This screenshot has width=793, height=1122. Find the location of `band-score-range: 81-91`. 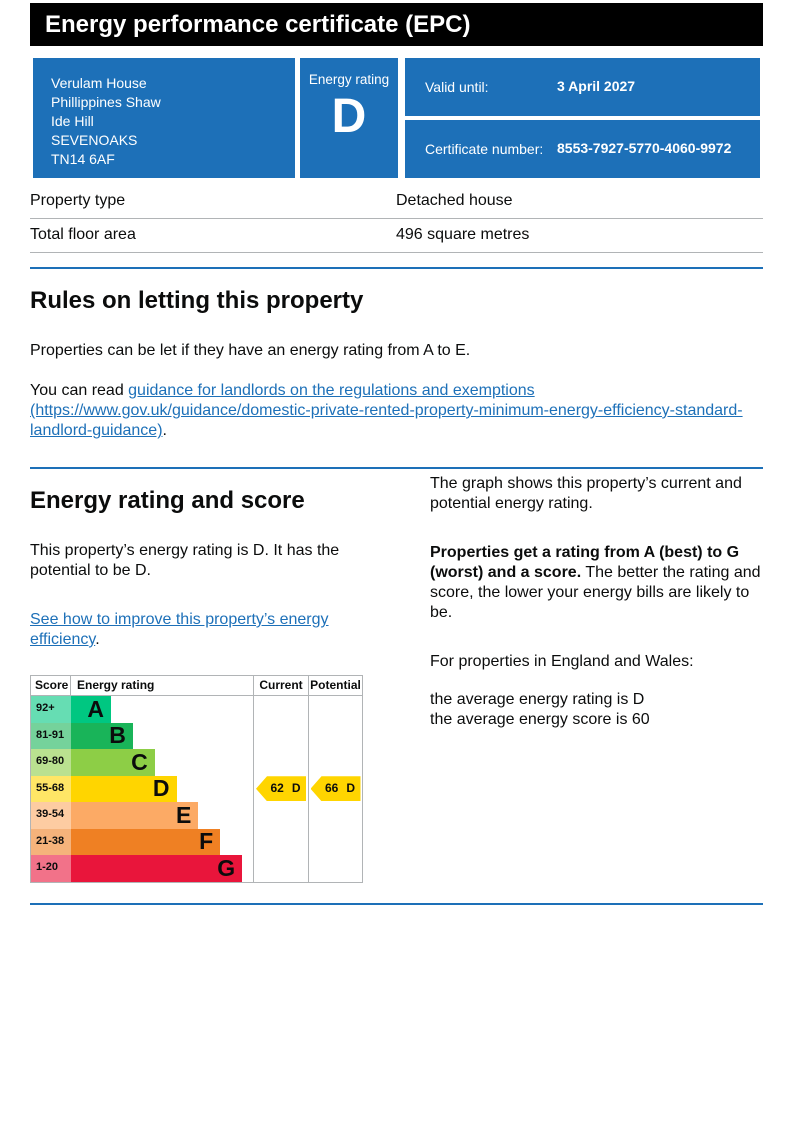

band-score-range: 81-91 is located at coordinates (51, 735).